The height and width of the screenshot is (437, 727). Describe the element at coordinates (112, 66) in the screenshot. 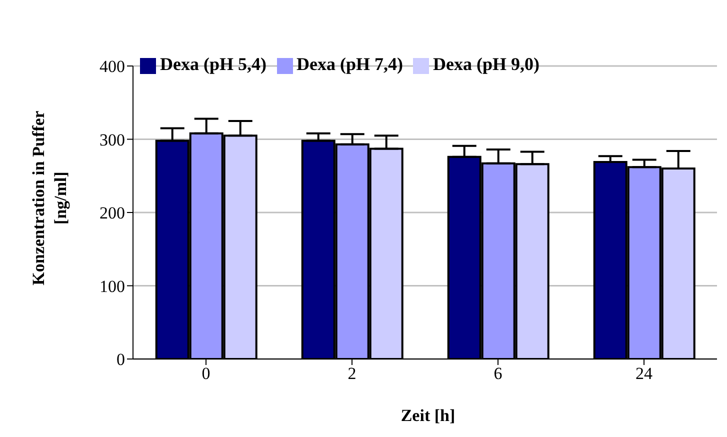

I see `y-tick-label: 400` at that location.